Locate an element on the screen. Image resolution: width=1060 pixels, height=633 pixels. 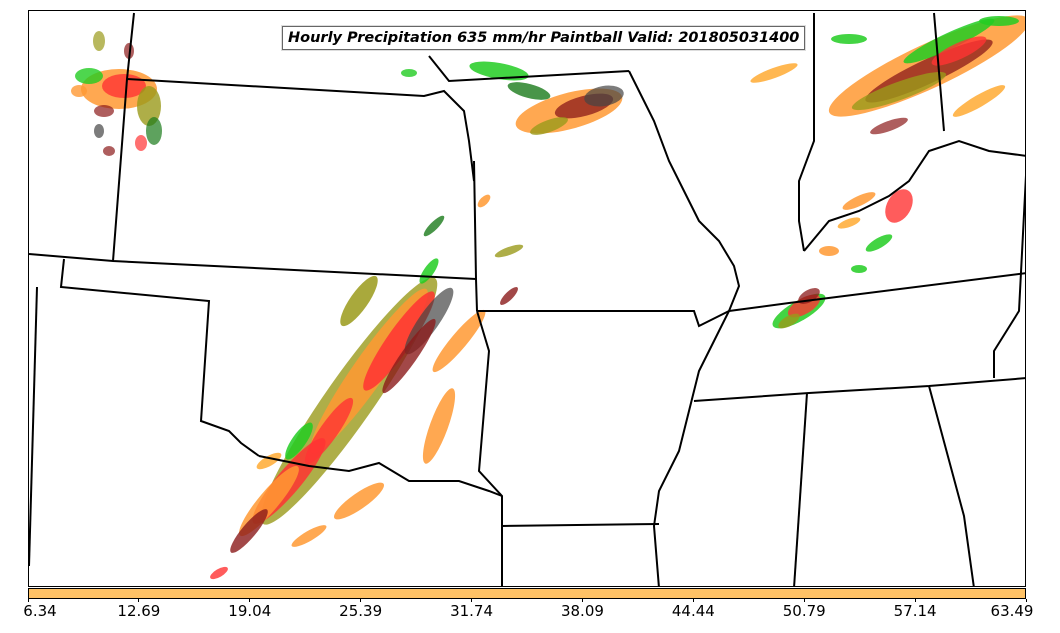
colorbar-tick-label: 6.34 is located at coordinates (40, 611).